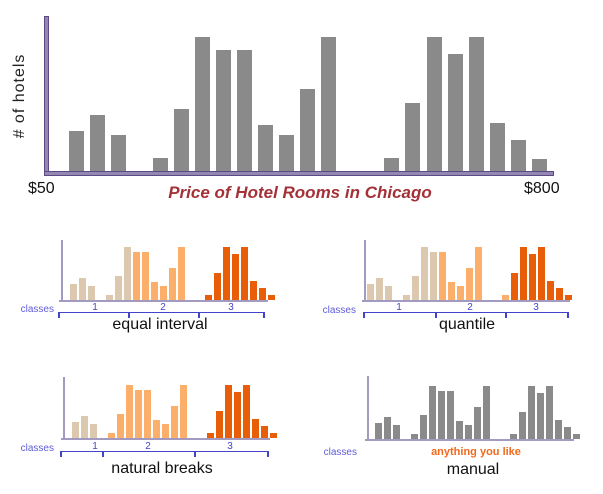 This screenshot has width=603, height=494. I want to click on equal-interval-title: equal interval, so click(160, 324).